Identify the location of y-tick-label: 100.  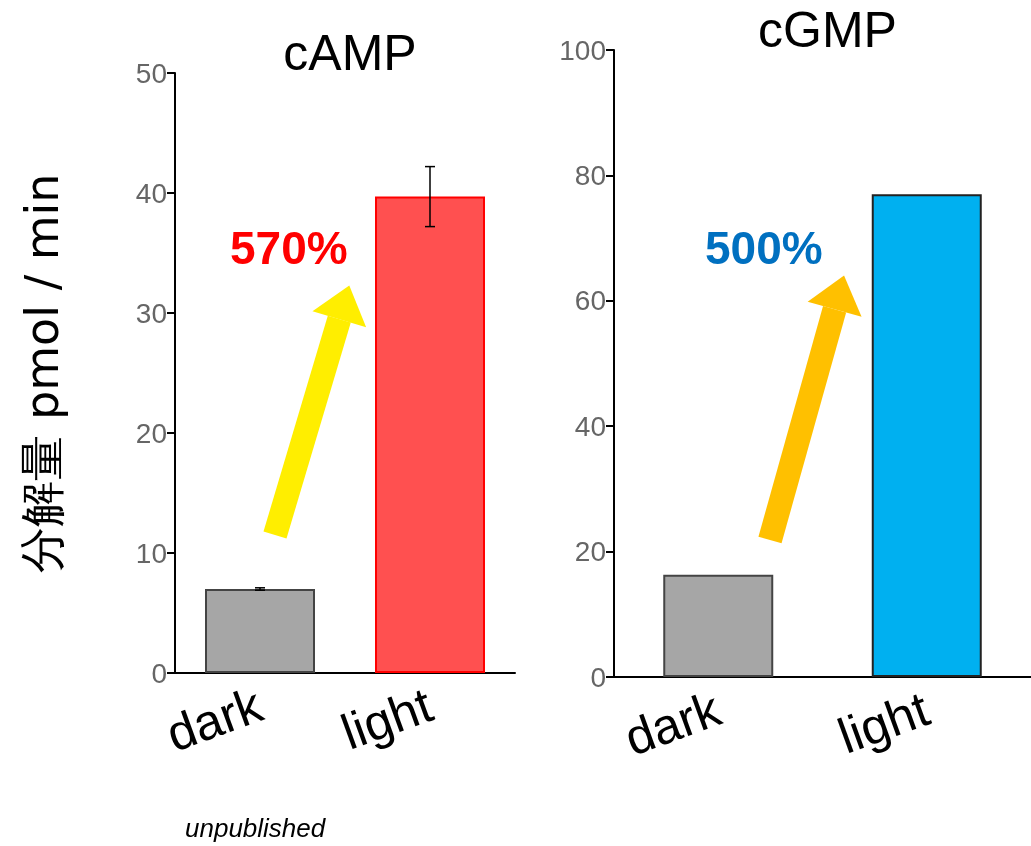
(582, 50).